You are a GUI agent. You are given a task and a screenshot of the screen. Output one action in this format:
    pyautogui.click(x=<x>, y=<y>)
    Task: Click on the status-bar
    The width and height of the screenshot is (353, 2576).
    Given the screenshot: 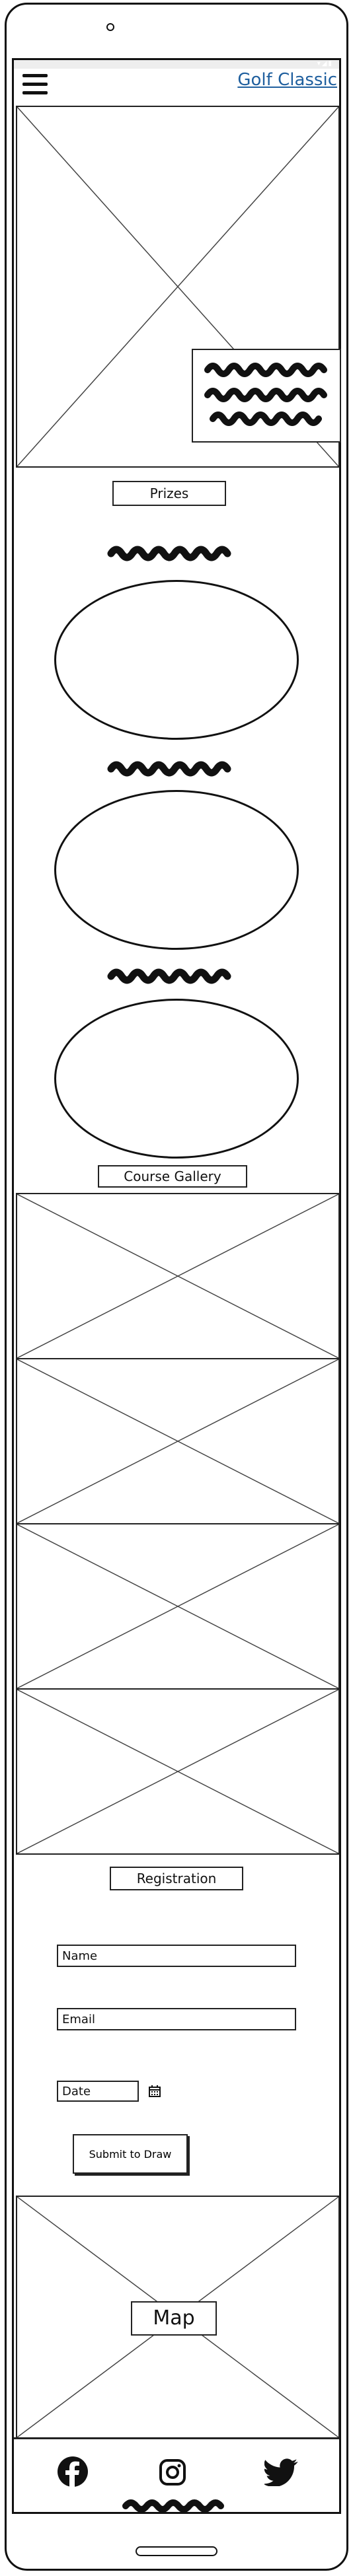 What is the action you would take?
    pyautogui.click(x=176, y=64)
    